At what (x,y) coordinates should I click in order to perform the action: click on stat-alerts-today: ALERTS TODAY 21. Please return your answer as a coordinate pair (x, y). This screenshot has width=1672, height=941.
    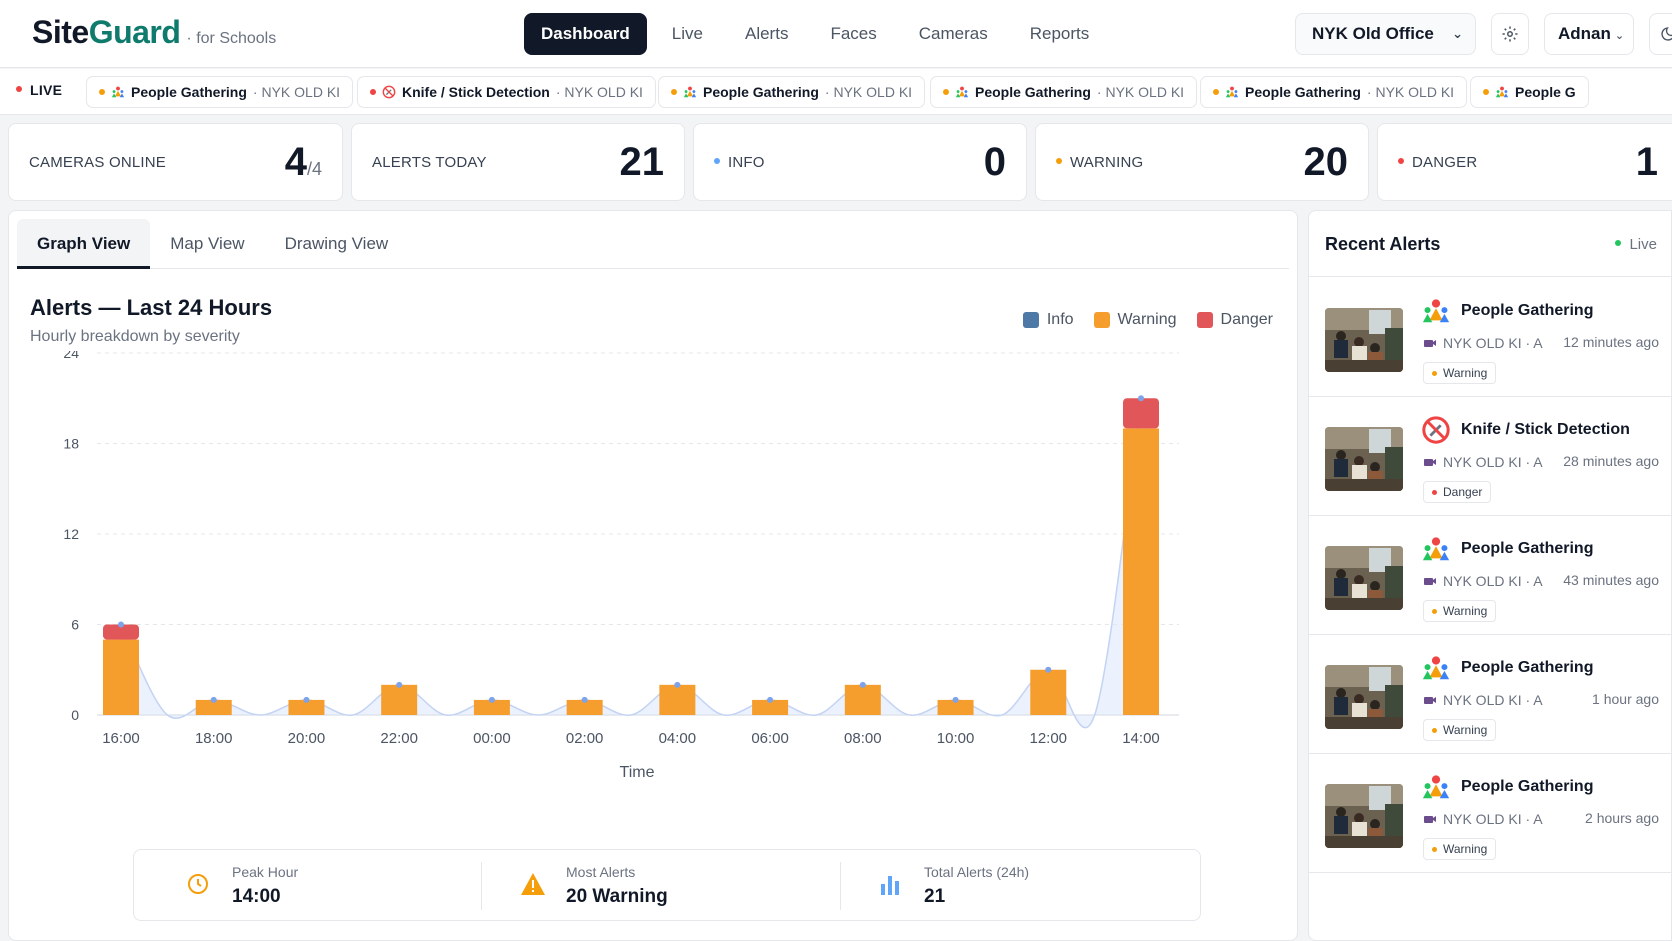
    Looking at the image, I should click on (518, 162).